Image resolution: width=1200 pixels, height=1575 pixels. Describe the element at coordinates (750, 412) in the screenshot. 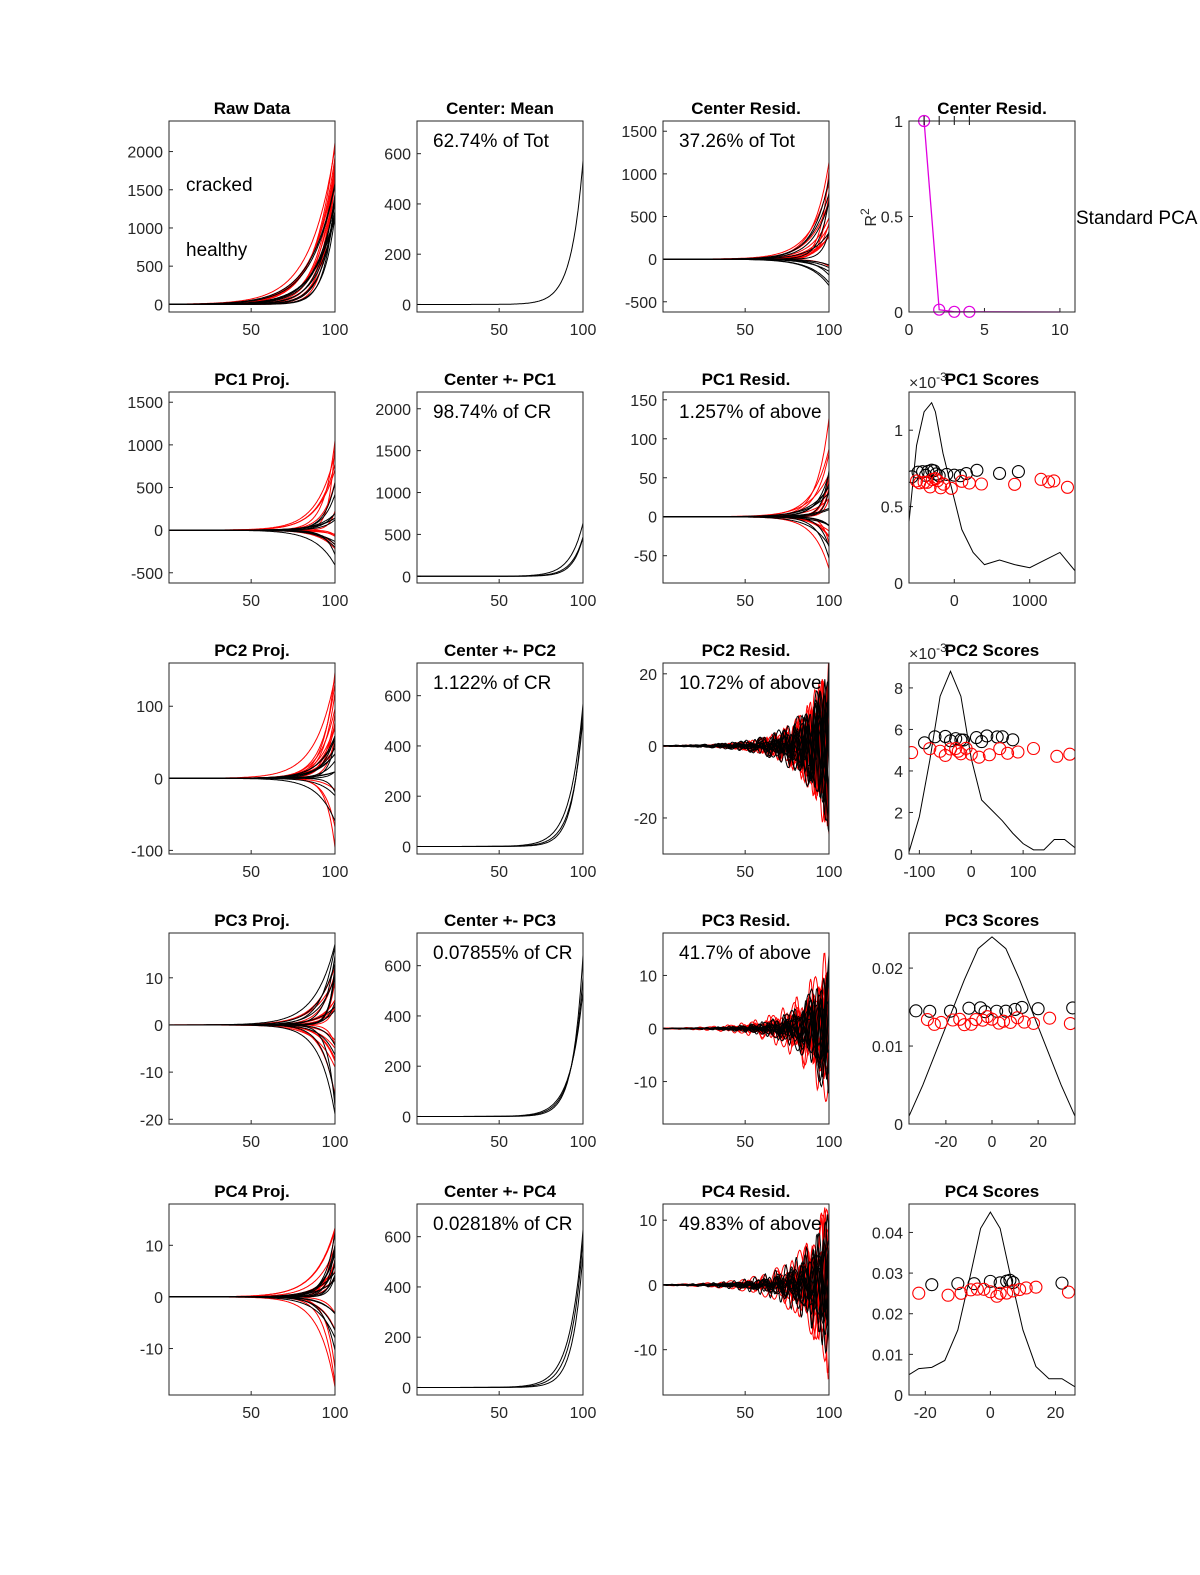

I see `variance-annotation: 1.257% of above` at that location.